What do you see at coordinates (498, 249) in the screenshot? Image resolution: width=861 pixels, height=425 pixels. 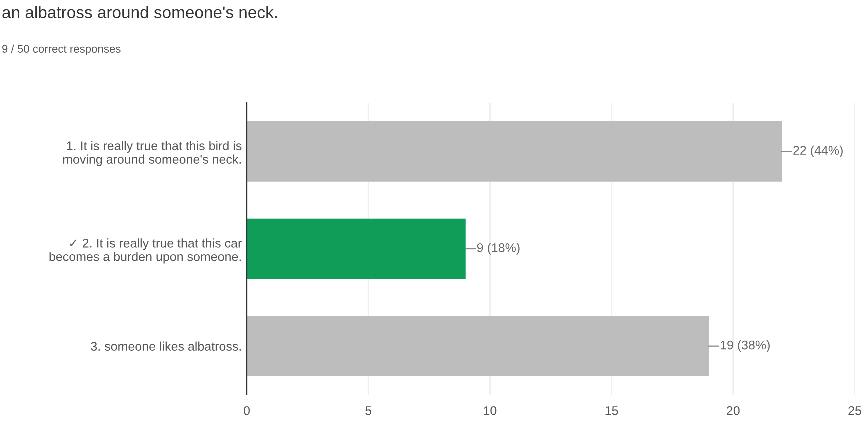 I see `data-label: 9 (18%)` at bounding box center [498, 249].